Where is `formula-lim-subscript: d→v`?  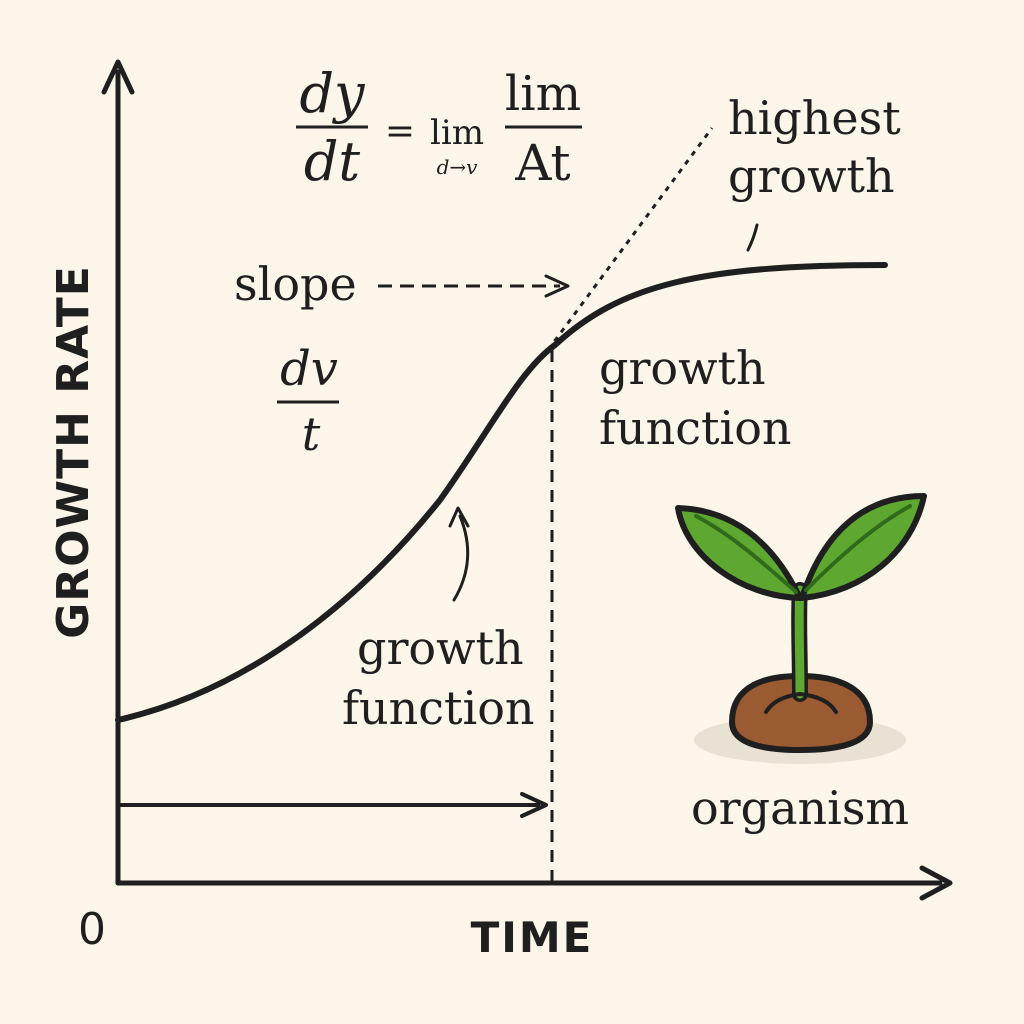
formula-lim-subscript: d→v is located at coordinates (458, 167).